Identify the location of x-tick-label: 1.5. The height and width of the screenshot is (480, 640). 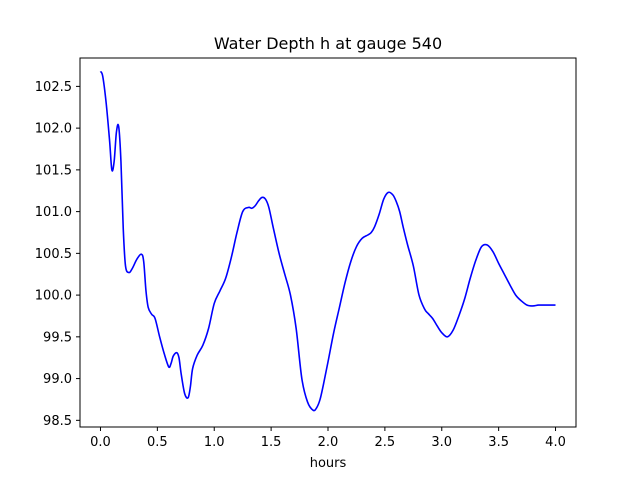
(271, 442).